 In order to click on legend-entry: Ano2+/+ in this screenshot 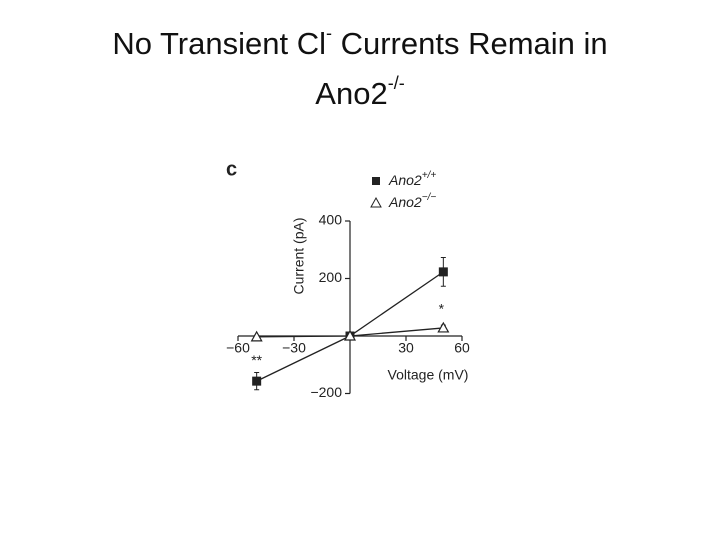, I will do `click(412, 179)`.